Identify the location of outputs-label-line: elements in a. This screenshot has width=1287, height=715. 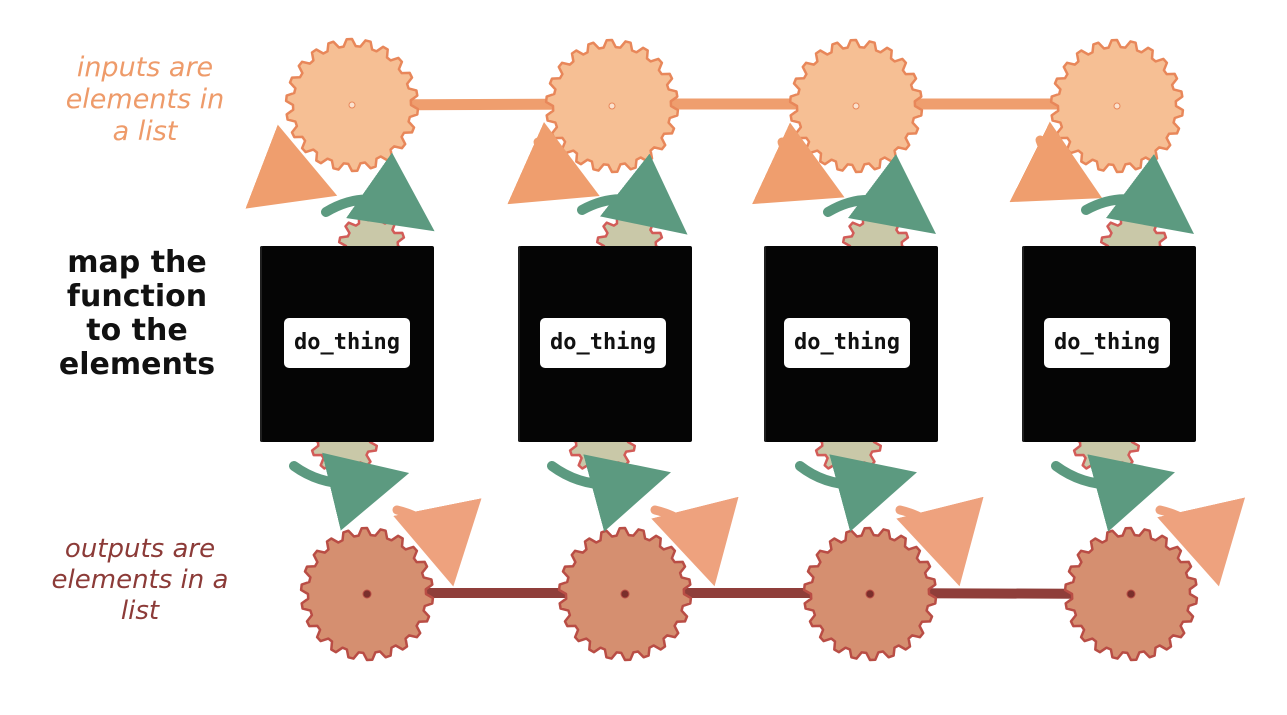
(140, 580).